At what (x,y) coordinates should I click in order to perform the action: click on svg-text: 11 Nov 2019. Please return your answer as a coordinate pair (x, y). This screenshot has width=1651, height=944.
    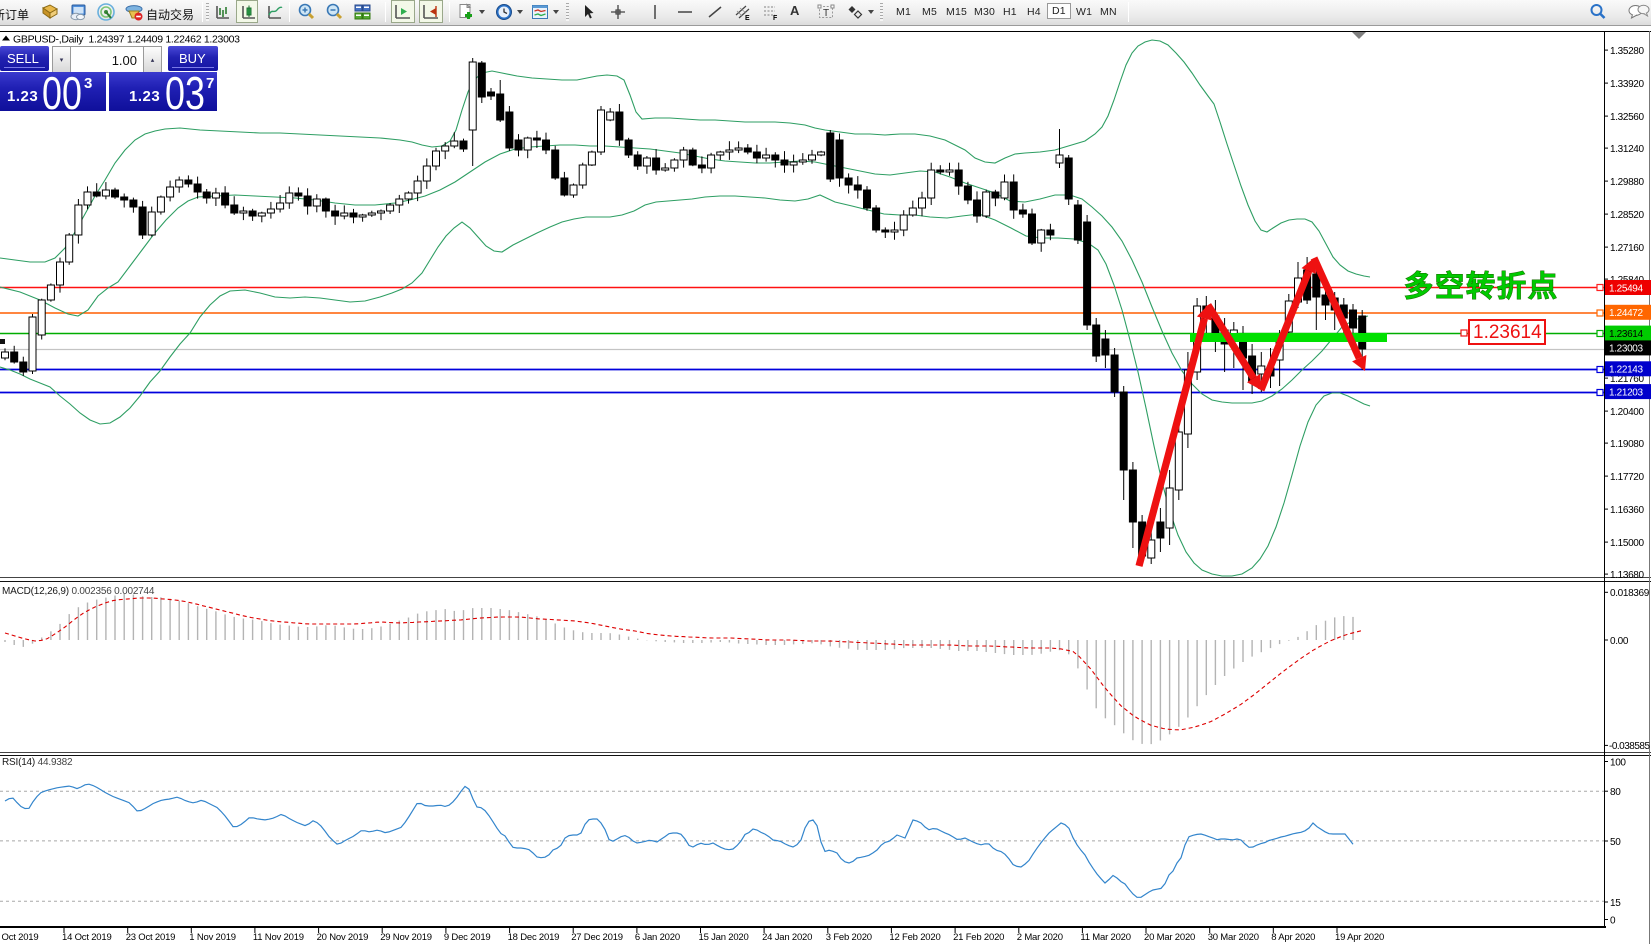
    Looking at the image, I should click on (278, 937).